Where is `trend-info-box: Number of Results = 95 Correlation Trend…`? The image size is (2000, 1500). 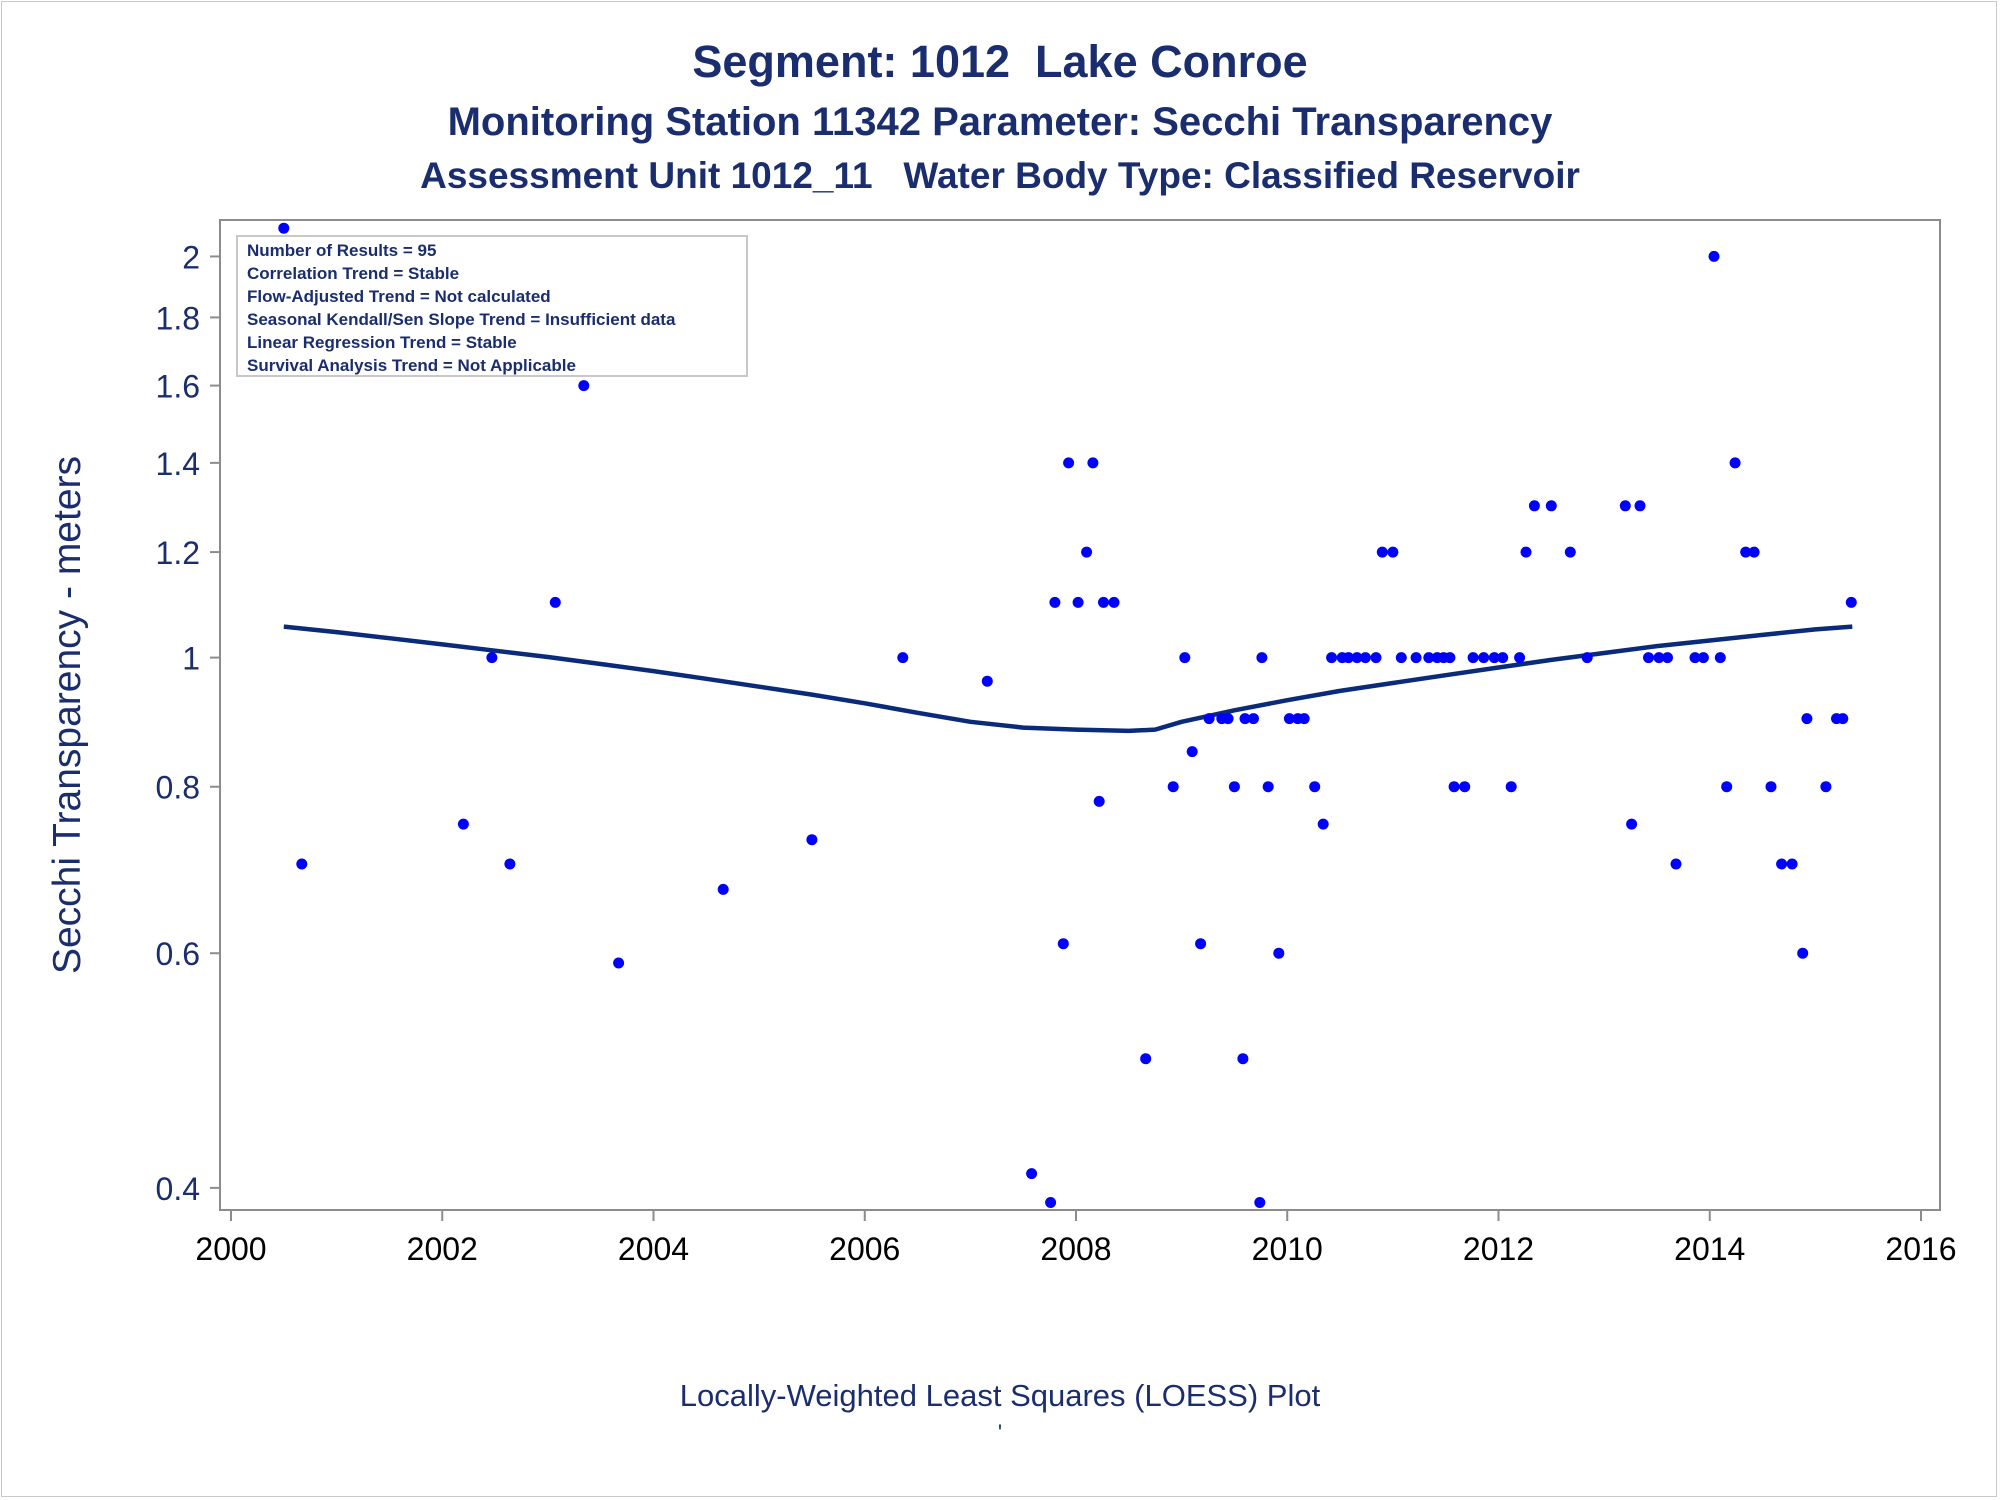
trend-info-box: Number of Results = 95 Correlation Trend… is located at coordinates (492, 306).